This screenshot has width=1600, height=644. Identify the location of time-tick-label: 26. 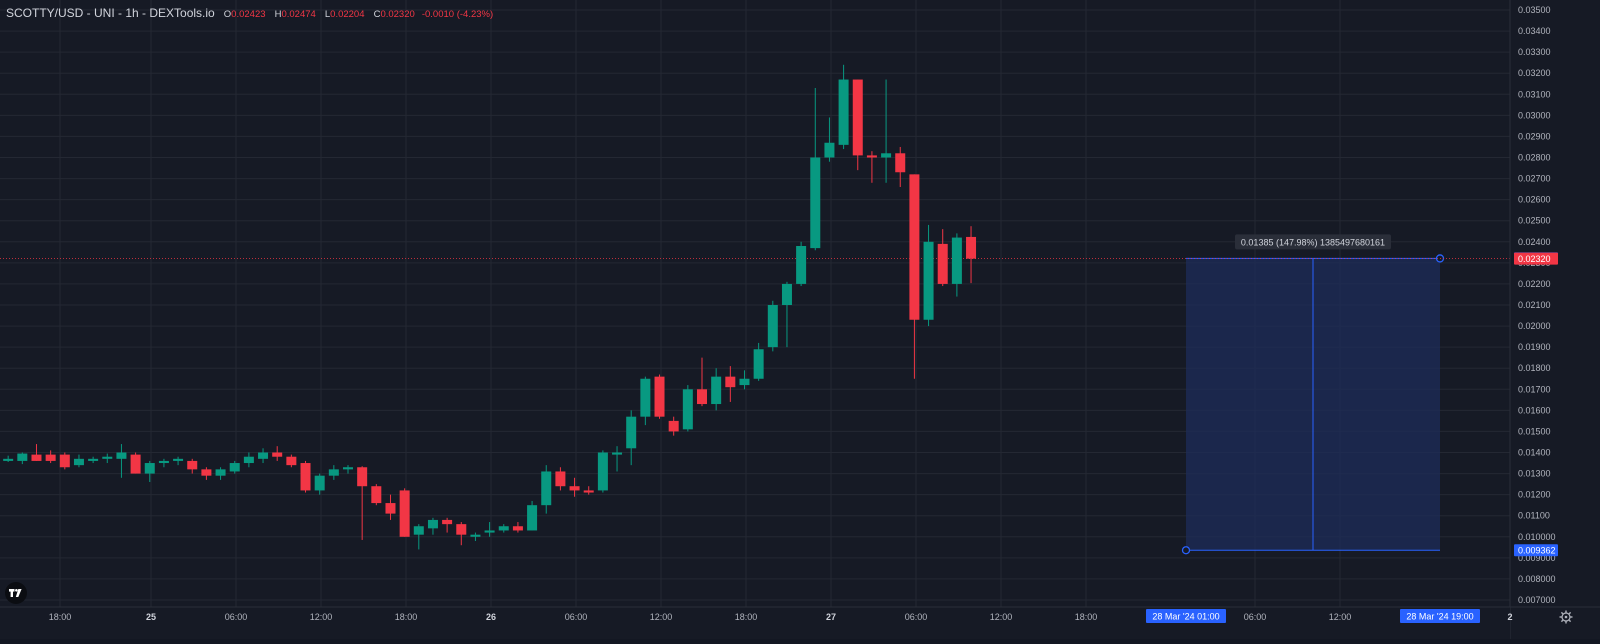
(491, 617).